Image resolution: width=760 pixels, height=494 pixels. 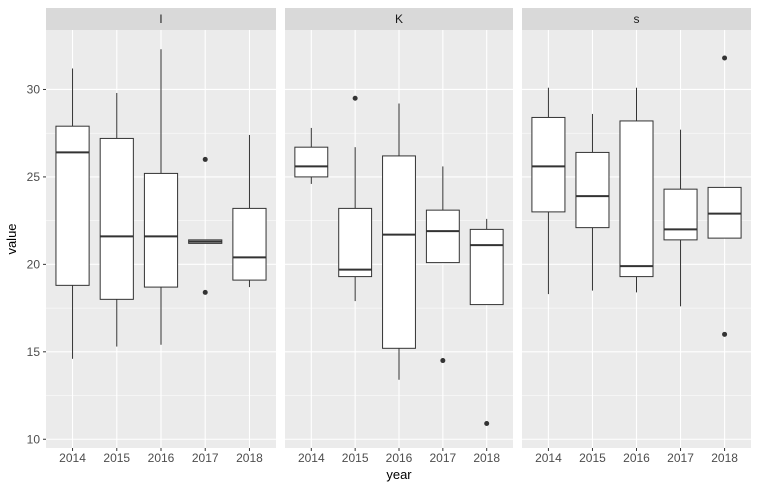 I want to click on facet-title: K, so click(x=399, y=19).